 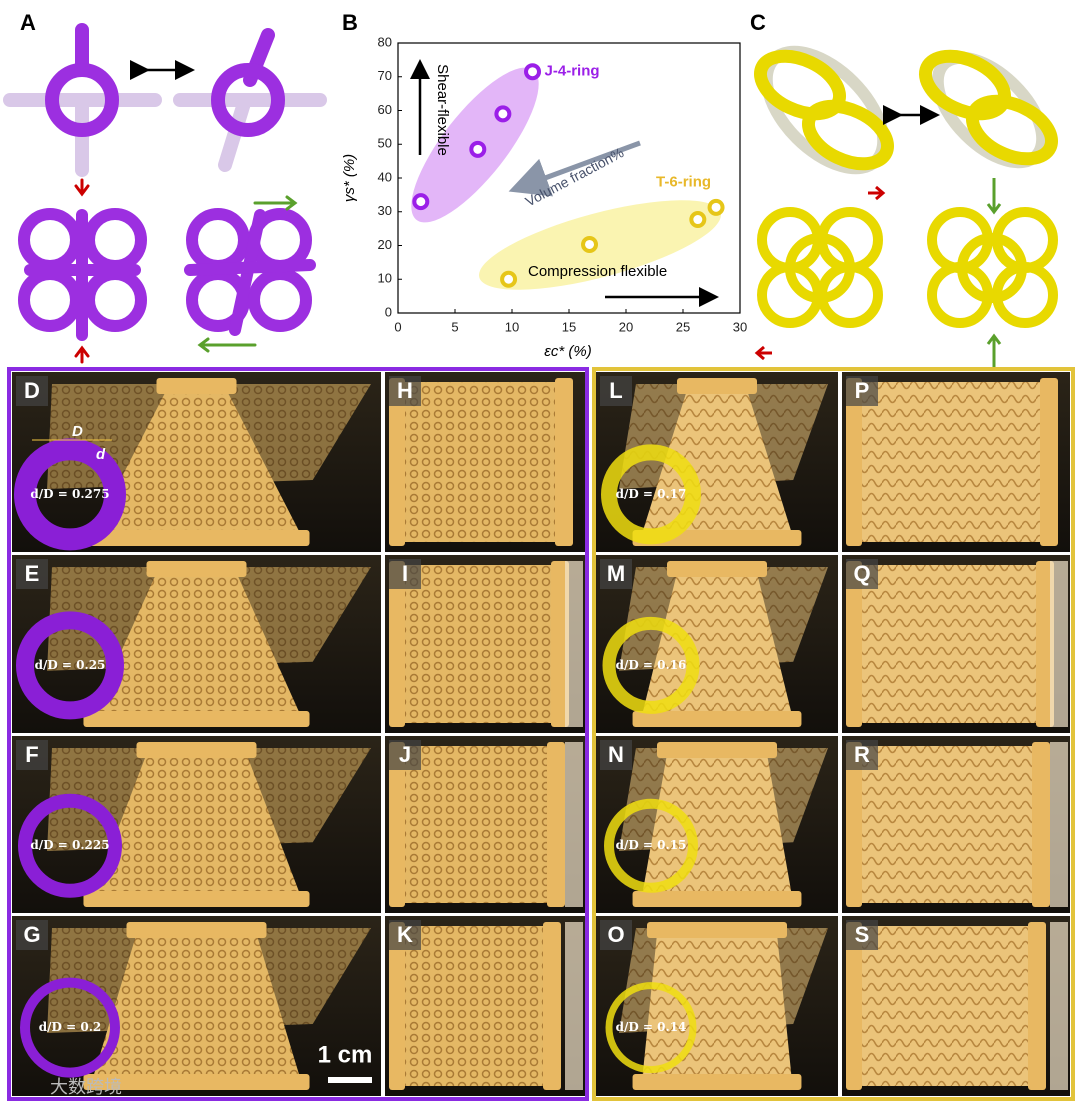 I want to click on panel-label: S, so click(x=862, y=934).